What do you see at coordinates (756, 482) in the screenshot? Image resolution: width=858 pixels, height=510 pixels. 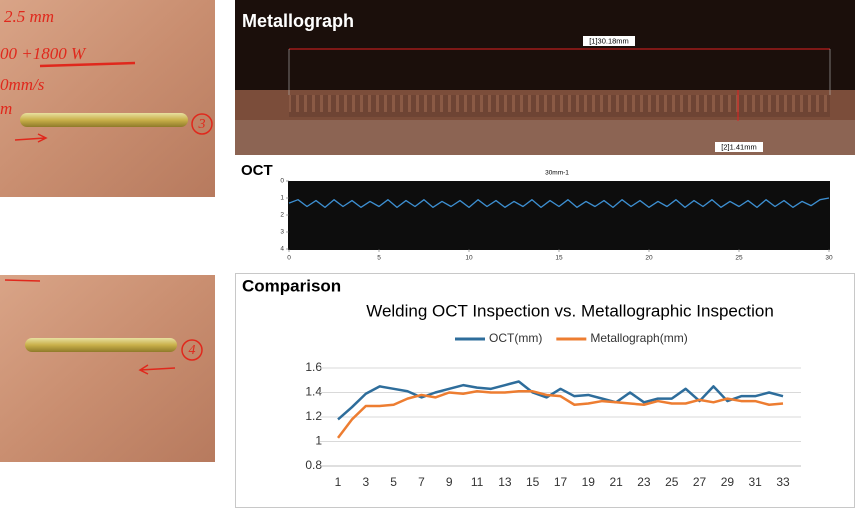 I see `x-tick-label: 31` at bounding box center [756, 482].